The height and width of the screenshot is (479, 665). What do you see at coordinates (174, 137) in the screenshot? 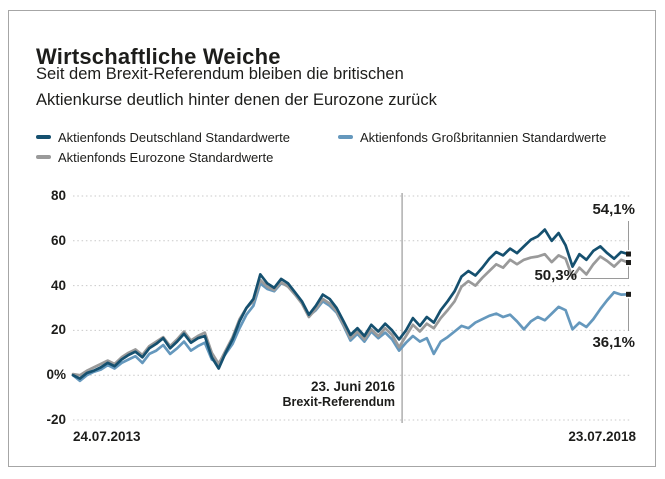
I see `legend-label: Aktienfonds Deutschland Standardwerte` at bounding box center [174, 137].